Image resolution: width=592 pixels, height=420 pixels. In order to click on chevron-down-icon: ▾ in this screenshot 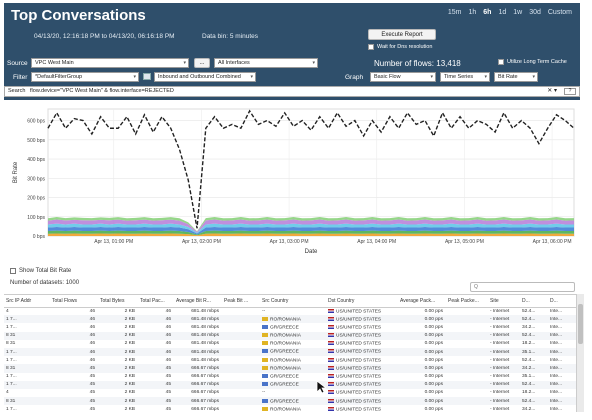, I will do `click(485, 77)`.